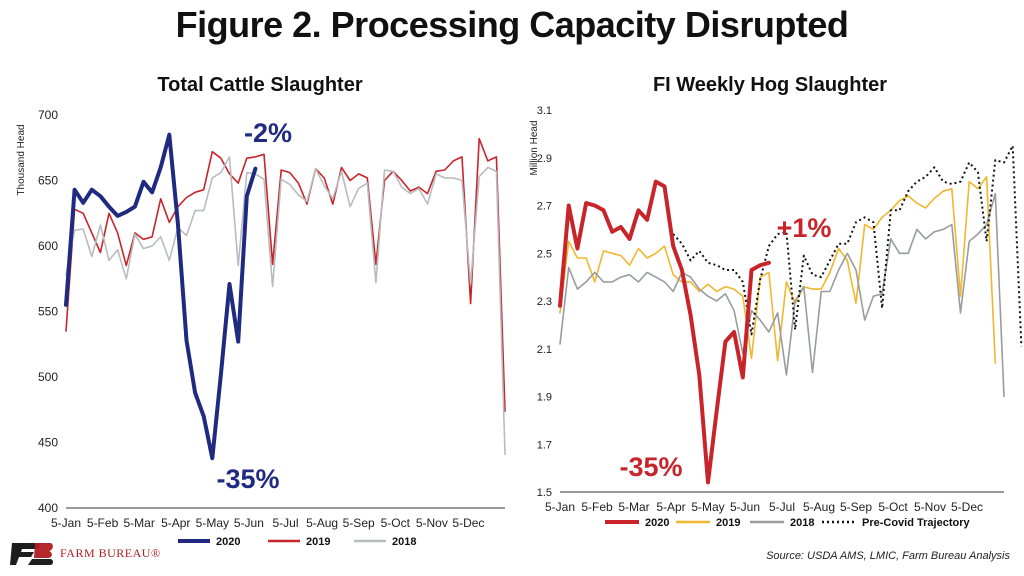  I want to click on hog-y-tick-label: 2.3, so click(544, 302).